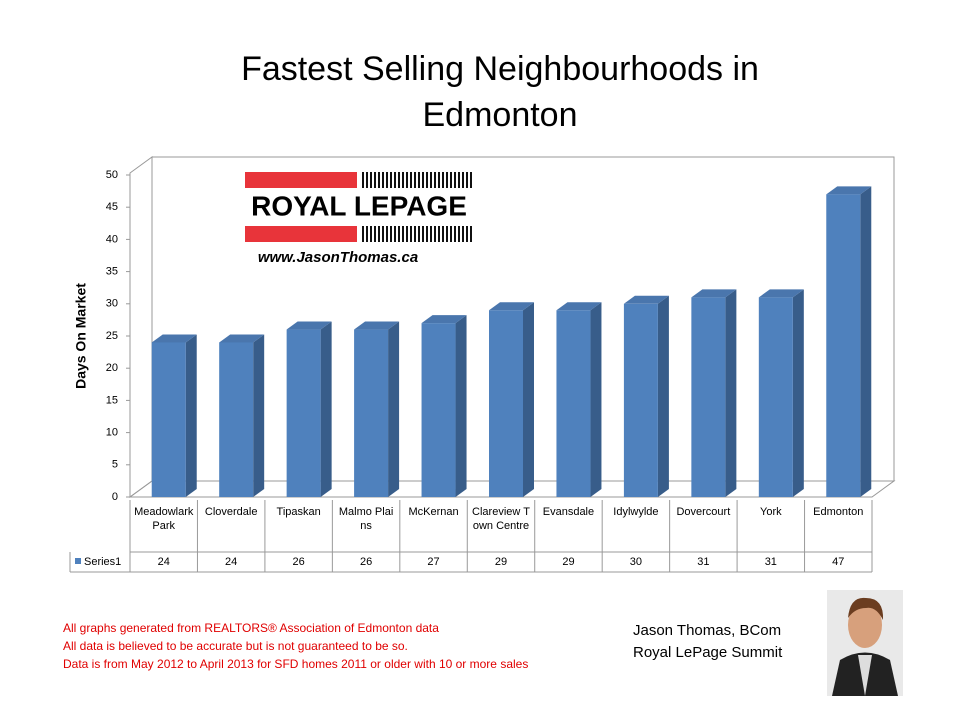 This screenshot has width=960, height=720. I want to click on y-tick-label: 30, so click(112, 304).